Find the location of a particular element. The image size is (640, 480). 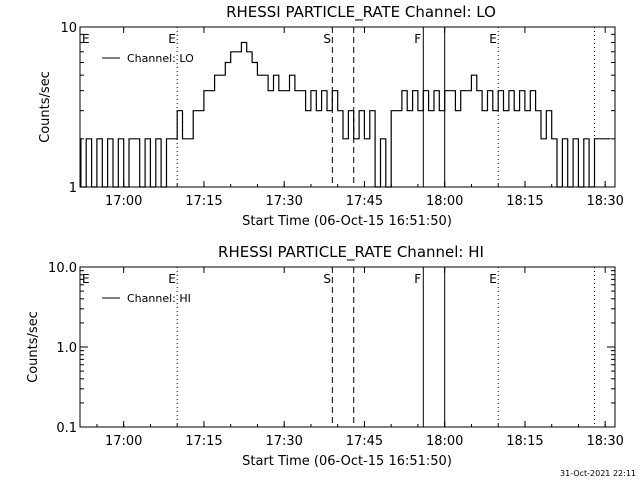

y-axis-label-hi: Counts/sec is located at coordinates (33, 347).